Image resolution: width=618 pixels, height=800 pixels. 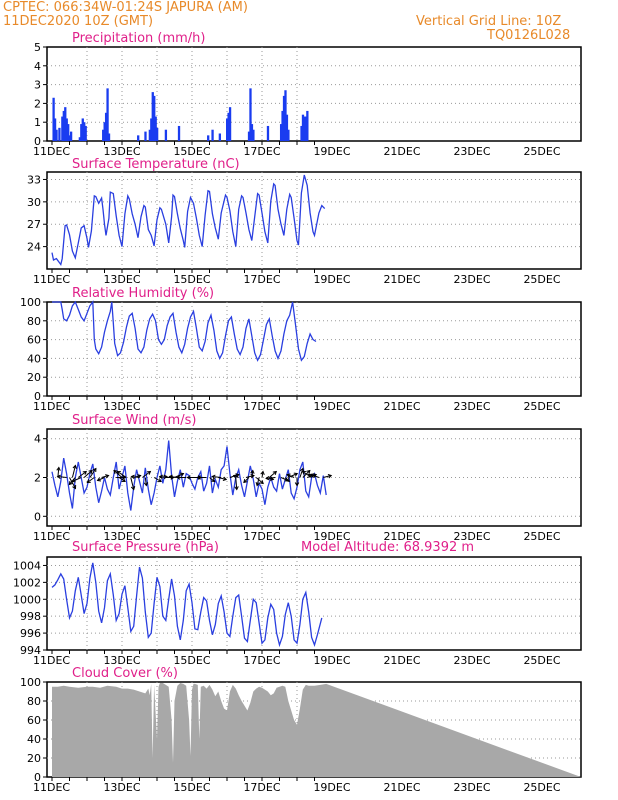 What do you see at coordinates (34, 179) in the screenshot?
I see `temperature-ytick-label: 33` at bounding box center [34, 179].